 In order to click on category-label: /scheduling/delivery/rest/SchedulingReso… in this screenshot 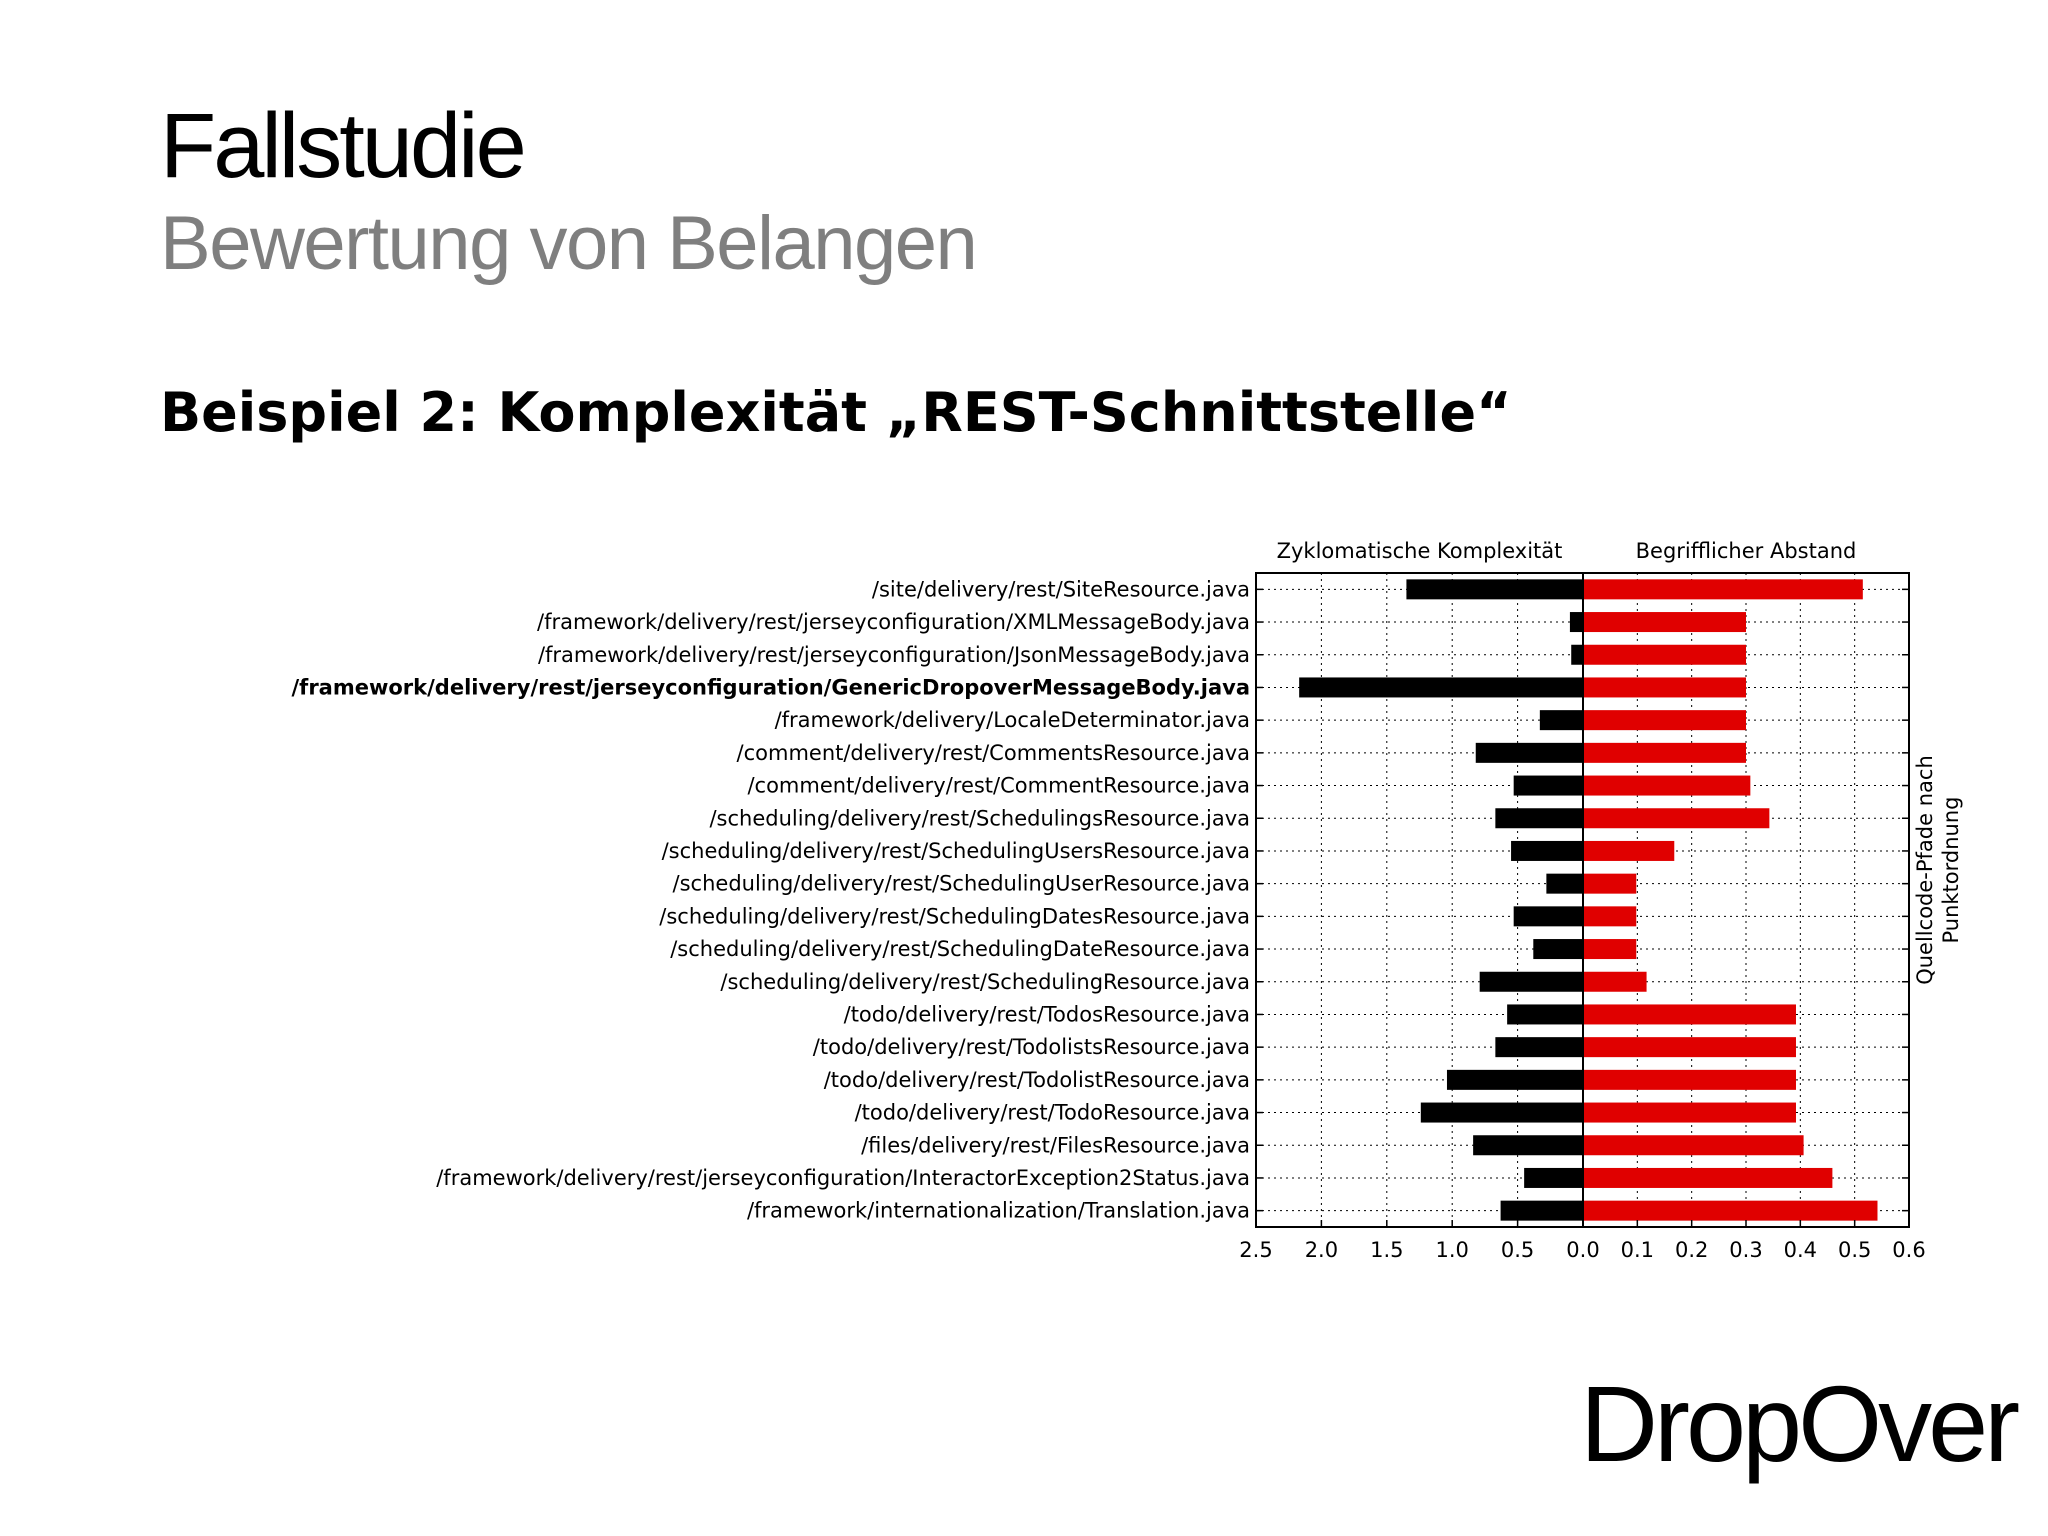, I will do `click(985, 982)`.